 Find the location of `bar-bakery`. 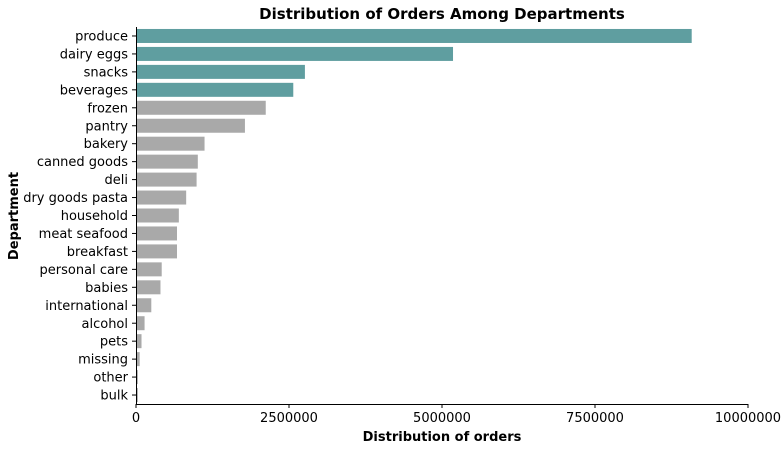

bar-bakery is located at coordinates (170, 143).